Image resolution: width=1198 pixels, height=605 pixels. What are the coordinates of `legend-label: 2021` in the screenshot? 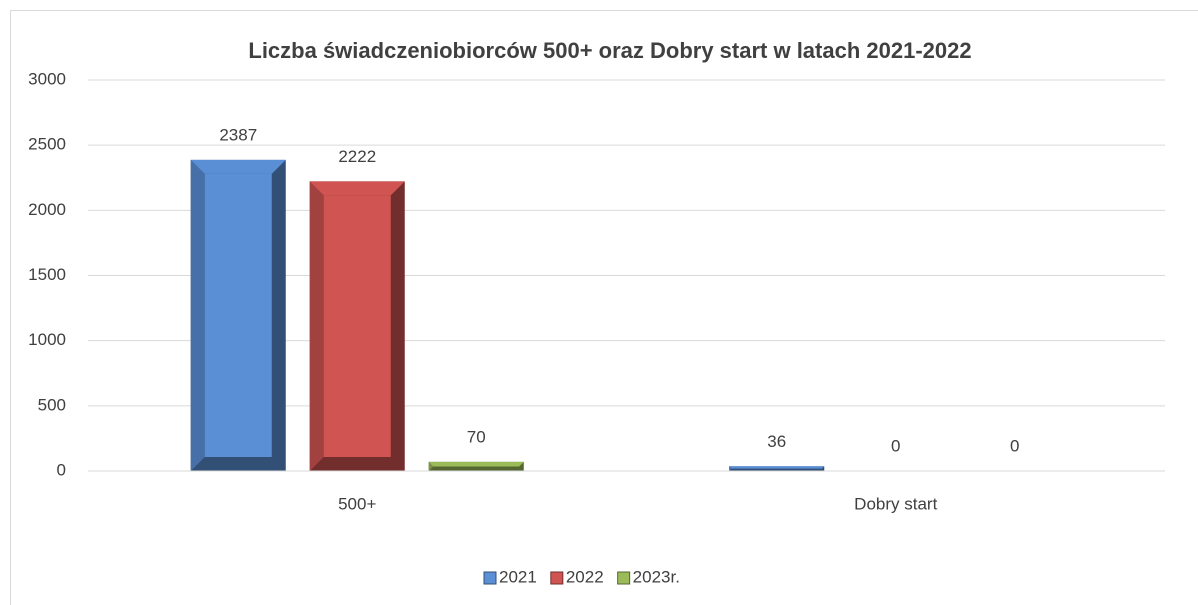 It's located at (518, 576).